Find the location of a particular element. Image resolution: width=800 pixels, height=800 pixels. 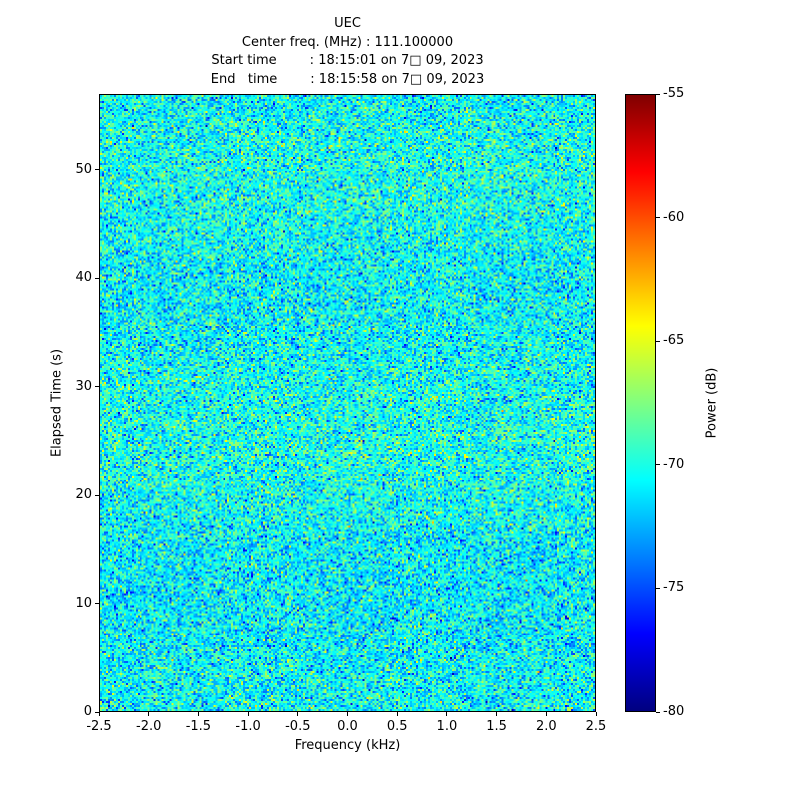

x-tick-label: 0.0 is located at coordinates (347, 726).